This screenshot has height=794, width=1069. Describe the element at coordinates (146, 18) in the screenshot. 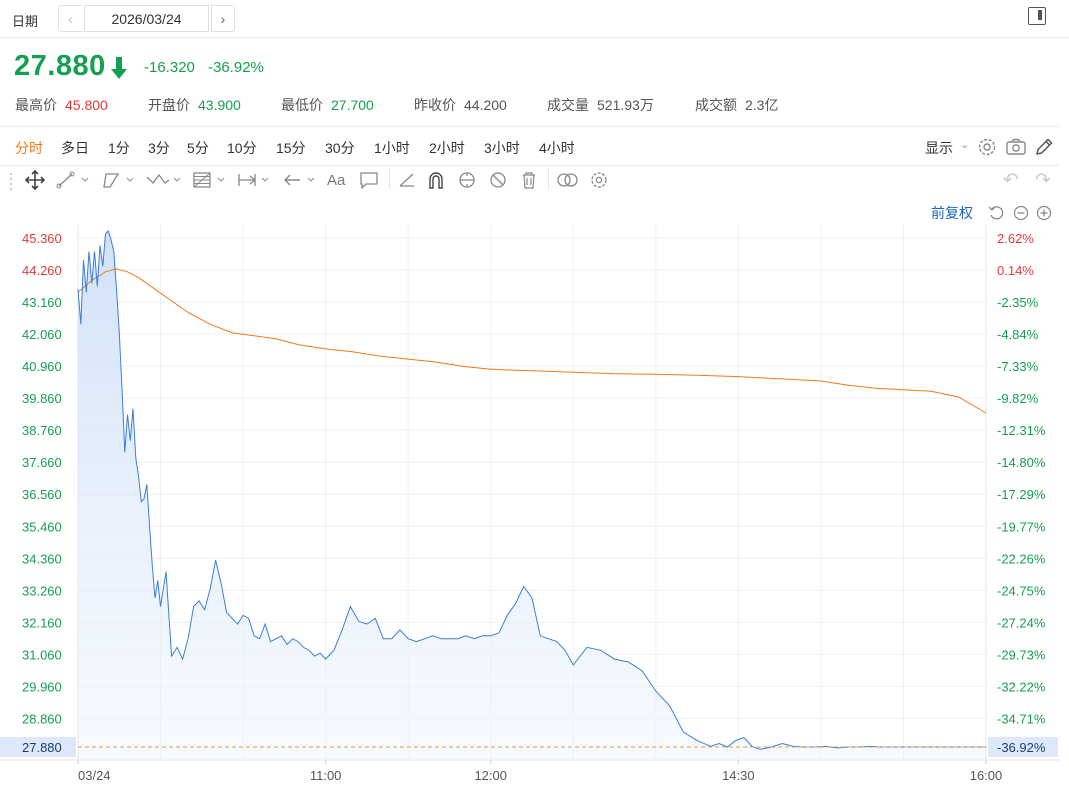

I see `date-input: 2026/03/24` at that location.